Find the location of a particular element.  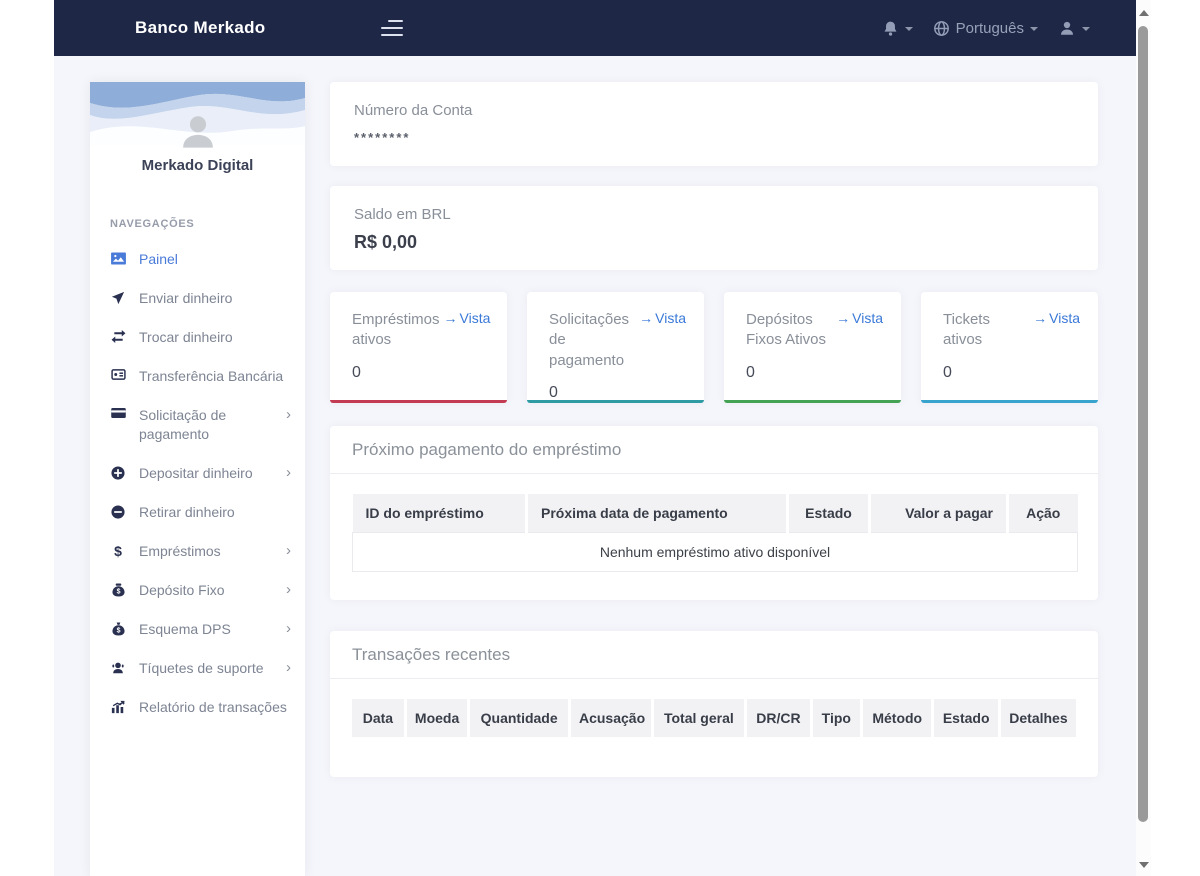

sidebar-item-esquema-dps: $ Esquema DPS › is located at coordinates (200, 629).